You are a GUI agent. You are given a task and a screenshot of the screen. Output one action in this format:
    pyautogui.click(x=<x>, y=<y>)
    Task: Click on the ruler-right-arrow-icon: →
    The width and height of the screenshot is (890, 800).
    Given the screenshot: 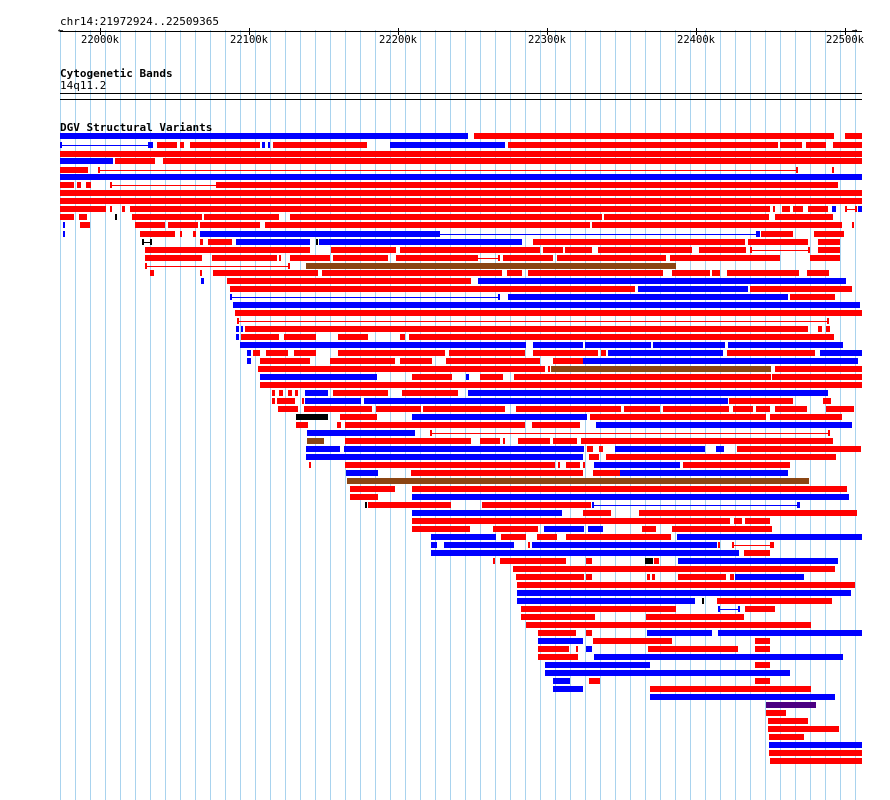 What is the action you would take?
    pyautogui.click(x=855, y=31)
    